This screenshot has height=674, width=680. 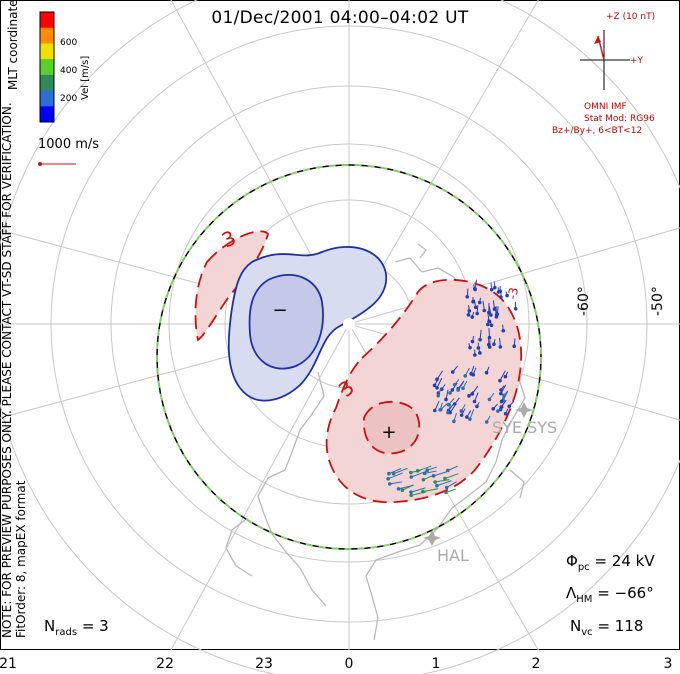 What do you see at coordinates (349, 324) in the screenshot?
I see `magnetic-pole-dot` at bounding box center [349, 324].